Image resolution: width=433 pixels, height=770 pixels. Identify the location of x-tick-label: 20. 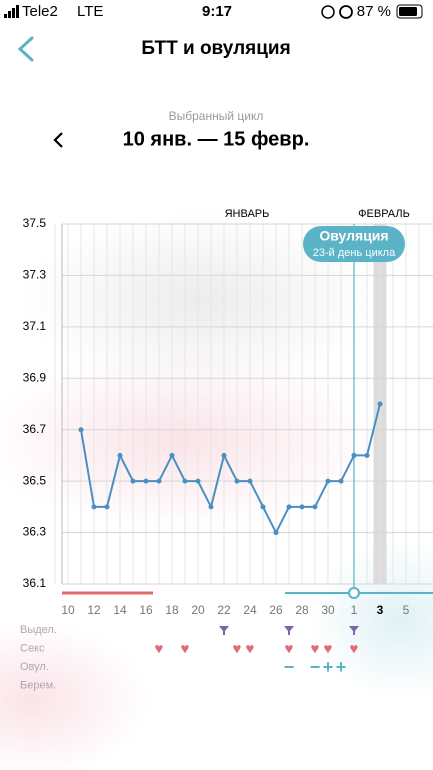
(198, 610).